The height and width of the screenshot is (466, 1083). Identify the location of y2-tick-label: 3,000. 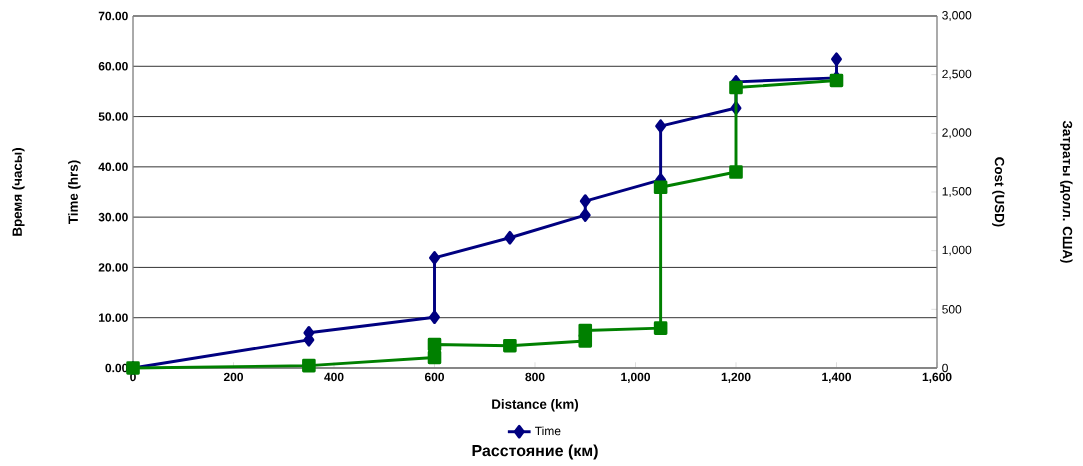
(957, 16).